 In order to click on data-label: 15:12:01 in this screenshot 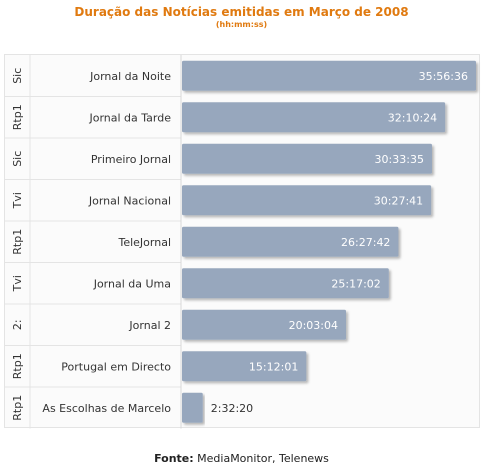, I will do `click(273, 366)`.